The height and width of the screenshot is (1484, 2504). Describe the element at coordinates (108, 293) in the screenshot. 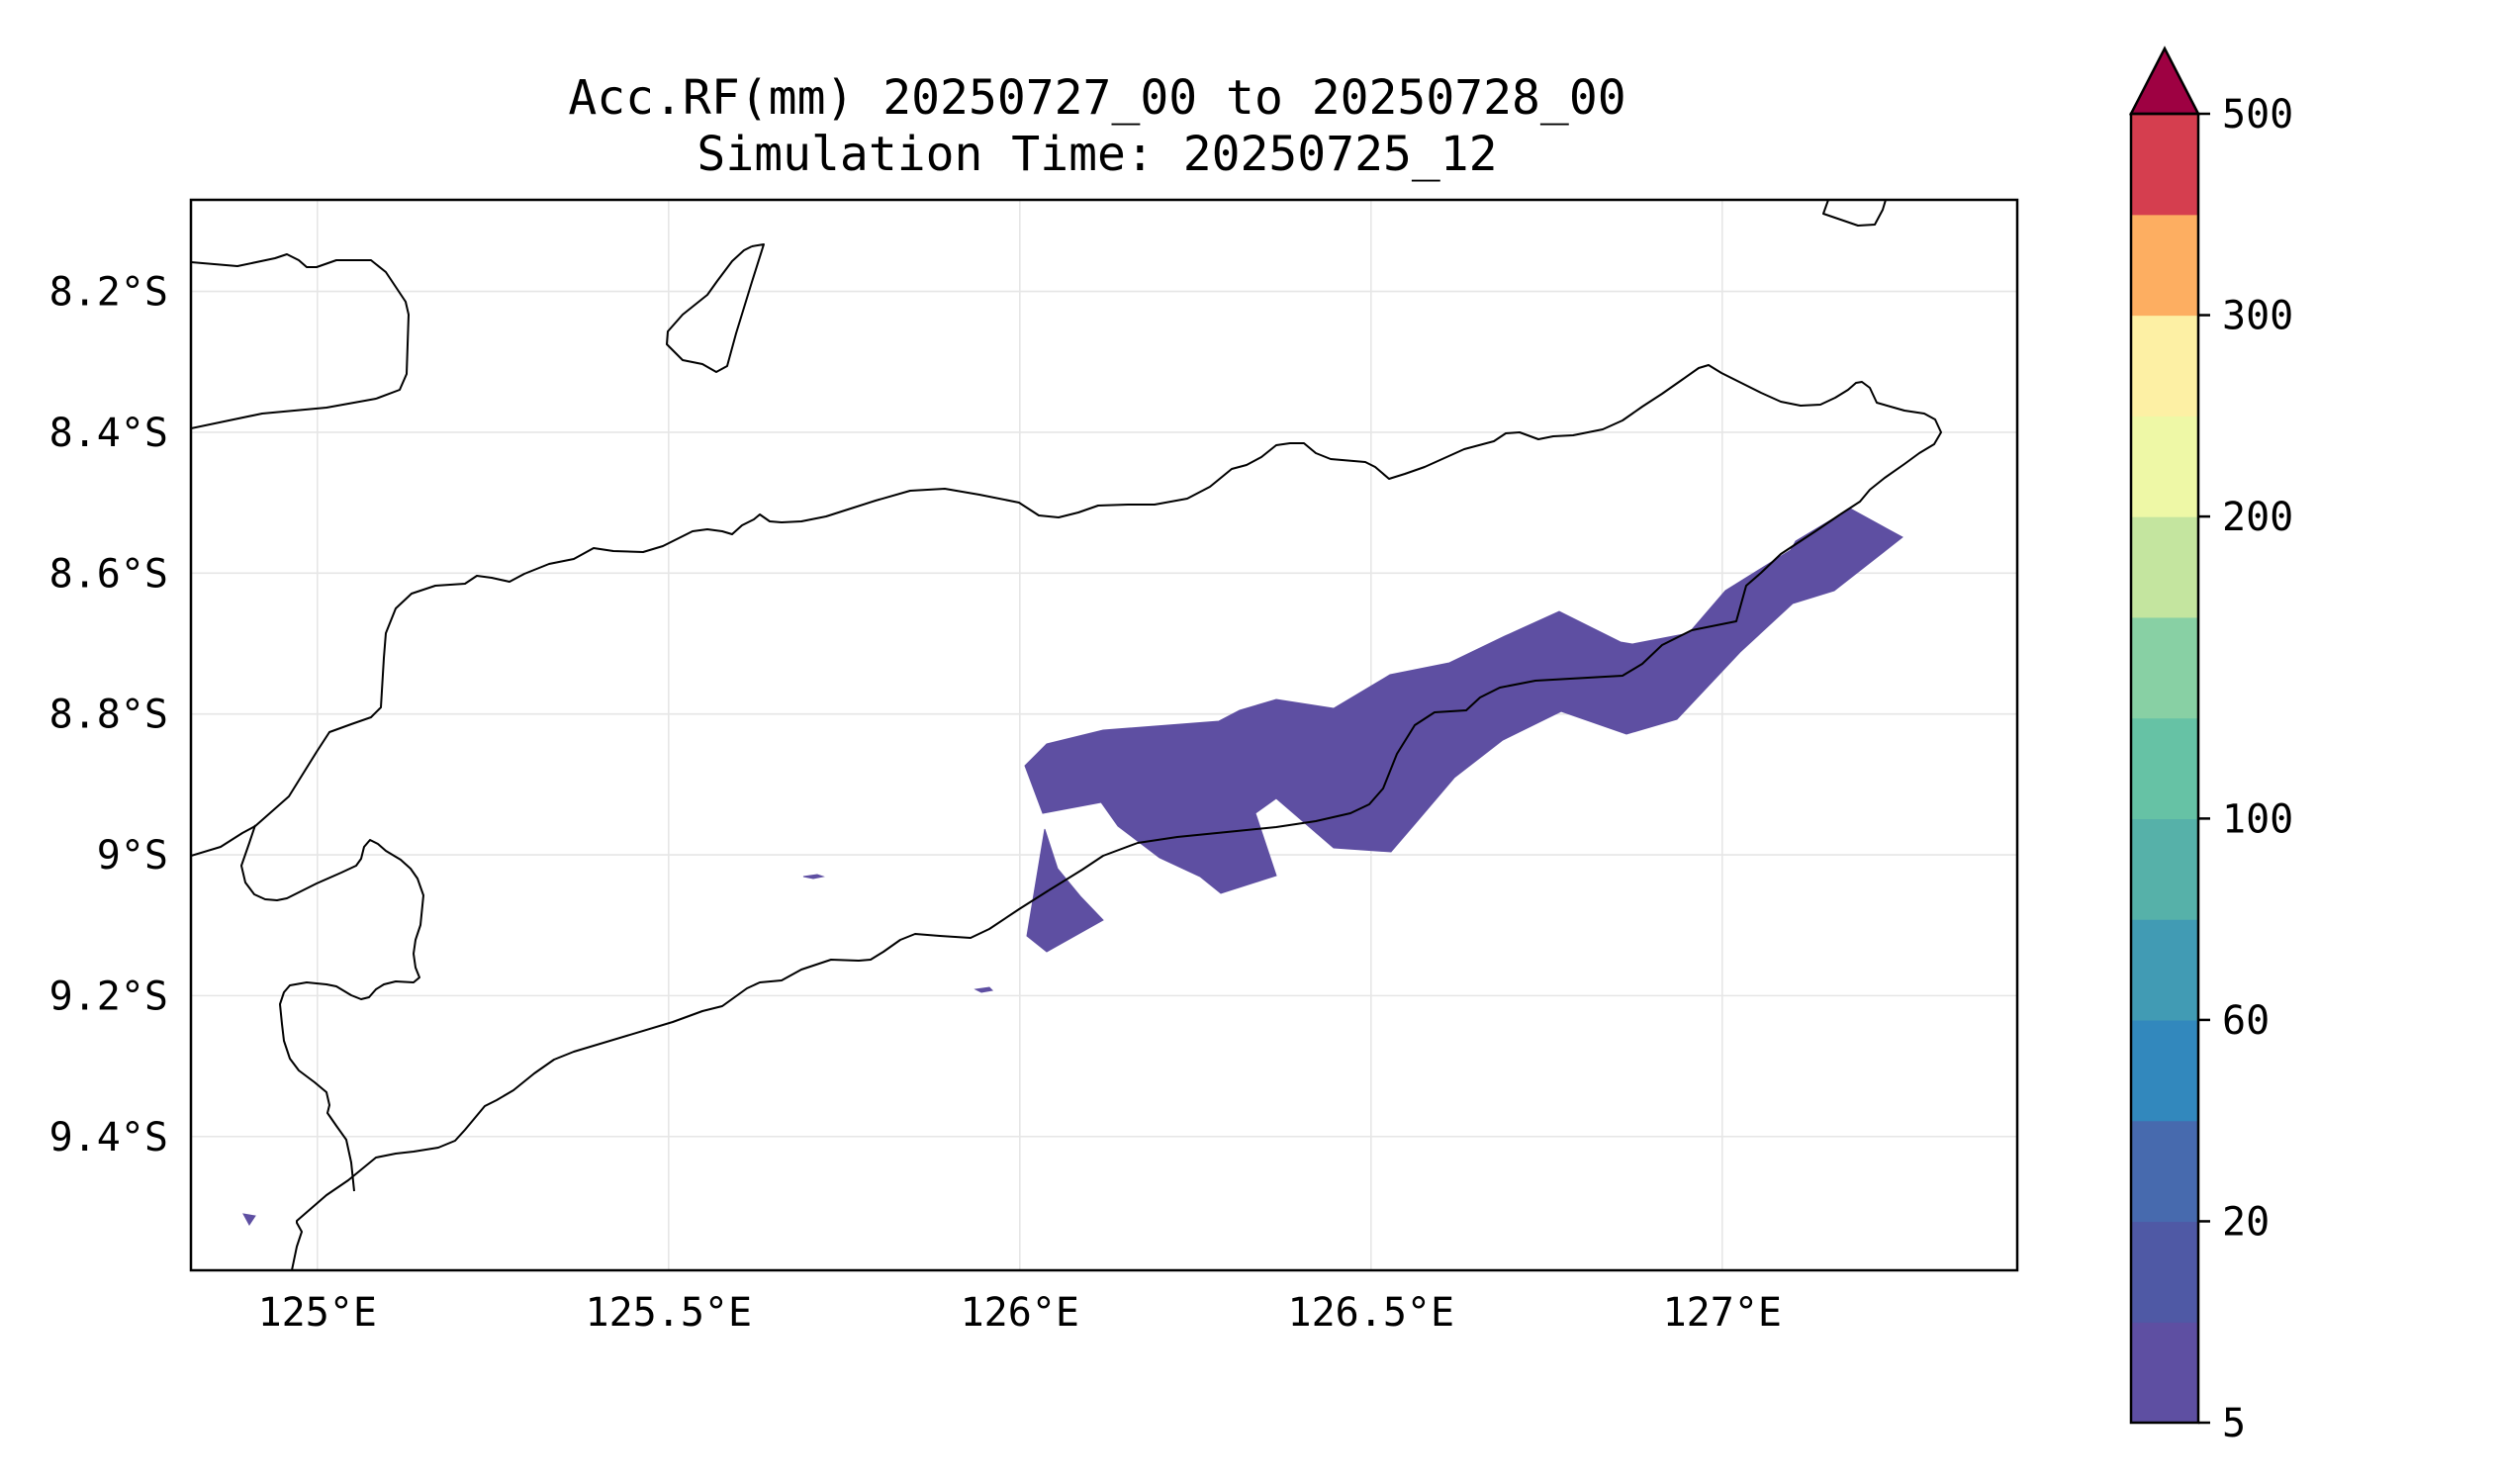

I see `lat-tick-label: 8.2°S` at that location.